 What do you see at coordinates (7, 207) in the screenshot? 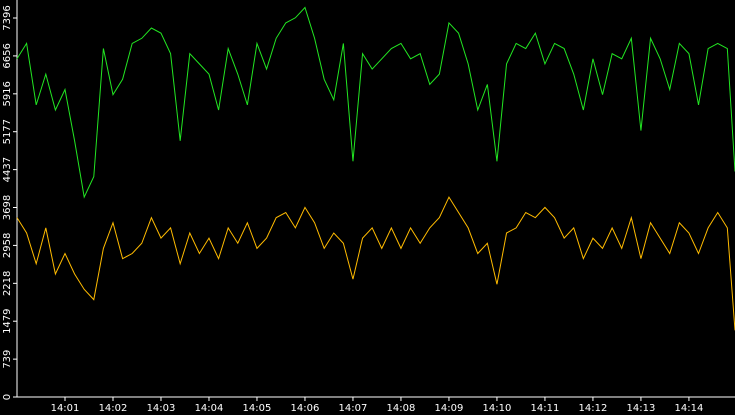
I see `y-tick-label: 3698` at bounding box center [7, 207].